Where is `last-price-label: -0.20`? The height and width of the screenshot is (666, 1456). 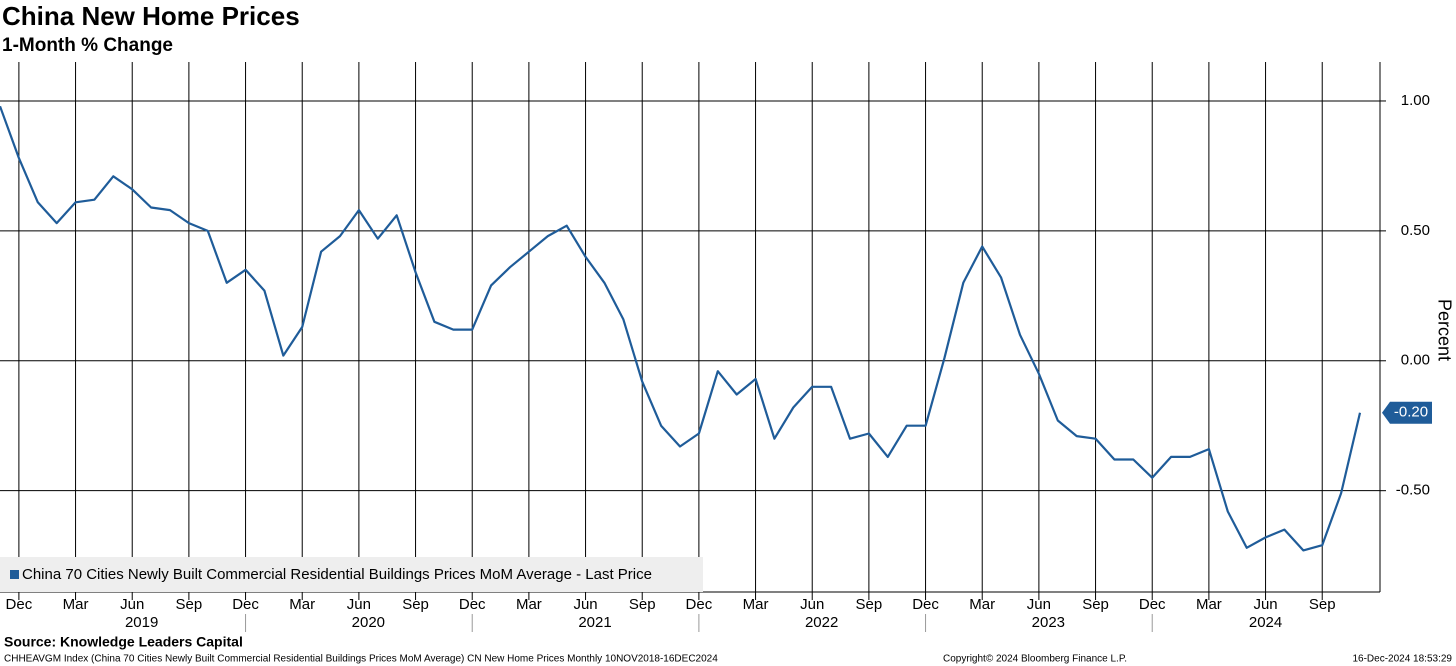 last-price-label: -0.20 is located at coordinates (1411, 412).